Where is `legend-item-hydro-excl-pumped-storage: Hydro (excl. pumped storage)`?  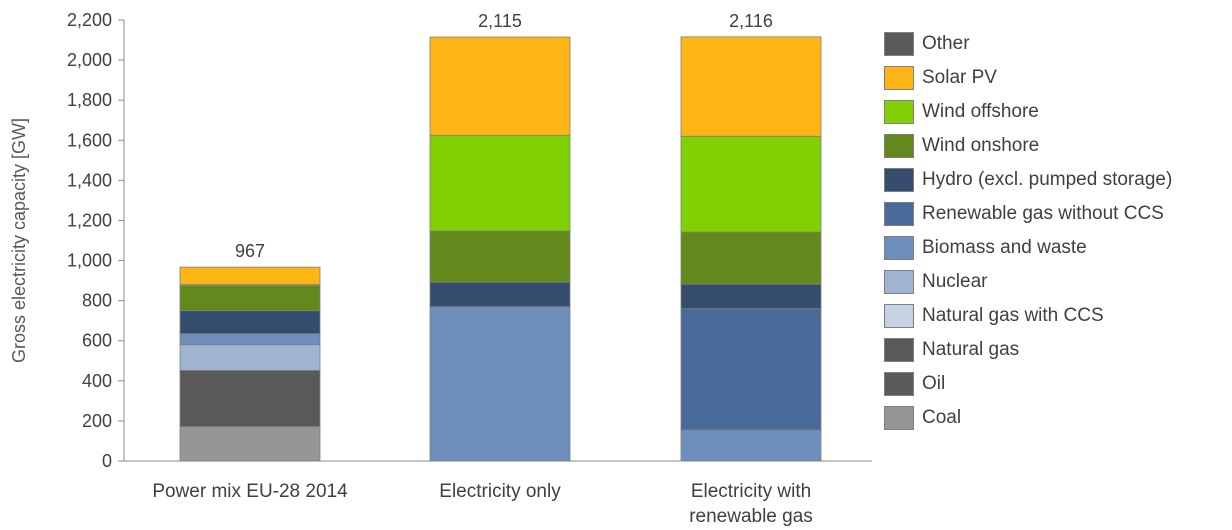
legend-item-hydro-excl-pumped-storage: Hydro (excl. pumped storage) is located at coordinates (1056, 180).